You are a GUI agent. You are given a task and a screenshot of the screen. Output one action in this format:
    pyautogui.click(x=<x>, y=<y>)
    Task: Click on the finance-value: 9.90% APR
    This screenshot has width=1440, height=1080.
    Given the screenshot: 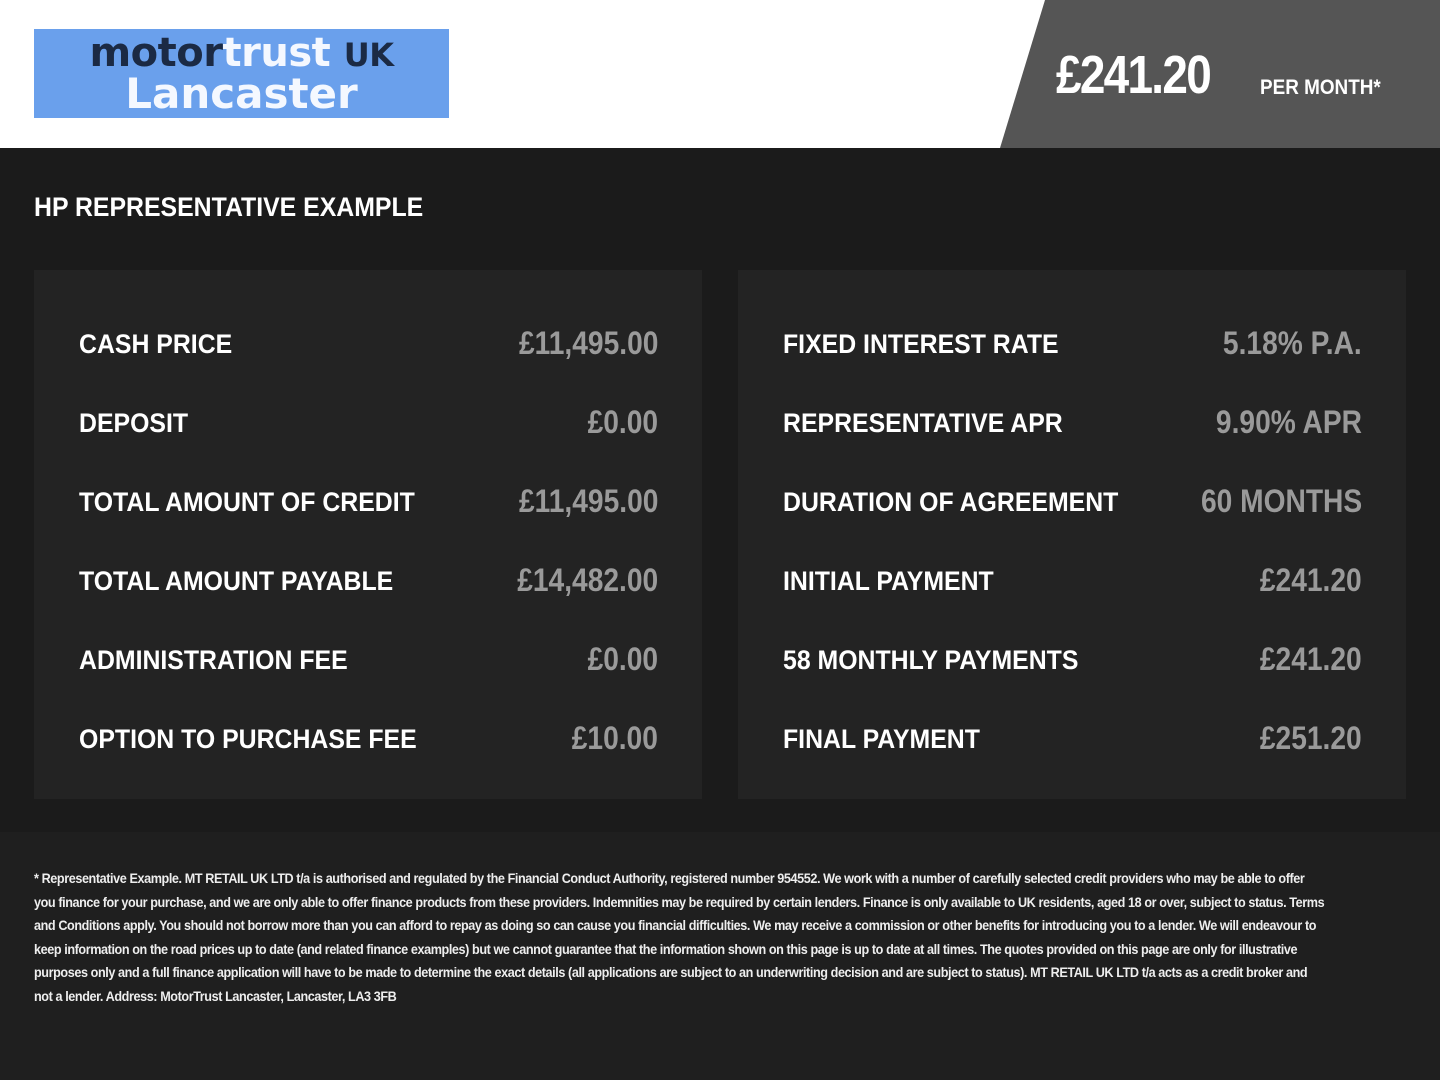 What is the action you would take?
    pyautogui.click(x=1288, y=422)
    